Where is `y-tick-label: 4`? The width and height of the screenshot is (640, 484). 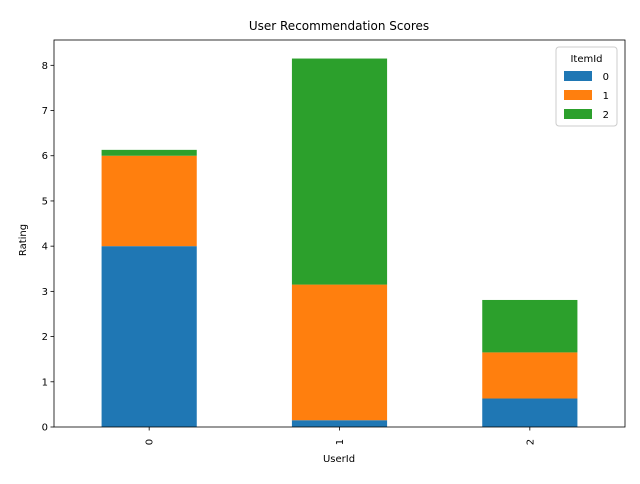 y-tick-label: 4 is located at coordinates (45, 247).